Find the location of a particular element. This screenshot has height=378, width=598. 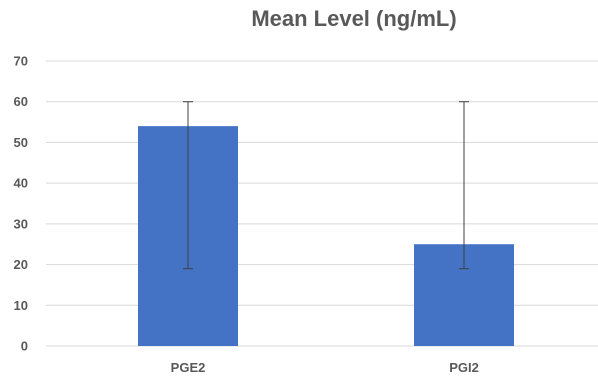

y-tick-label-60: 60 is located at coordinates (21, 101).